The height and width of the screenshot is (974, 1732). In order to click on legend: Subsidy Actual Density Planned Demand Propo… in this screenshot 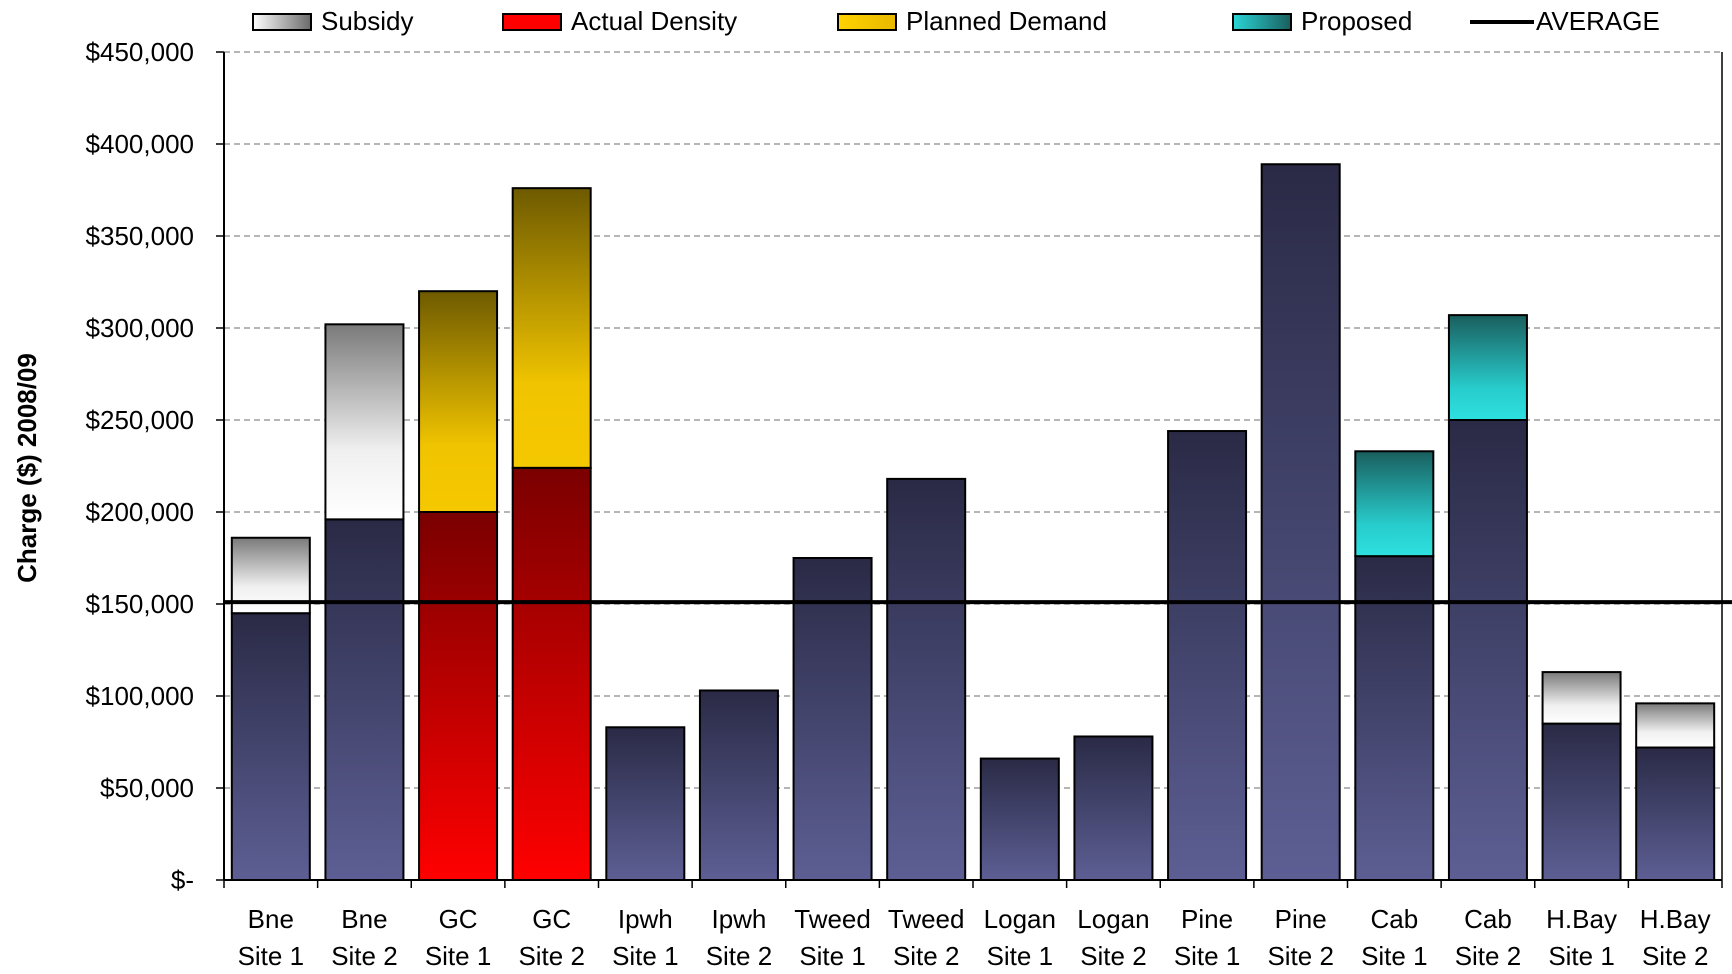, I will do `click(956, 21)`.